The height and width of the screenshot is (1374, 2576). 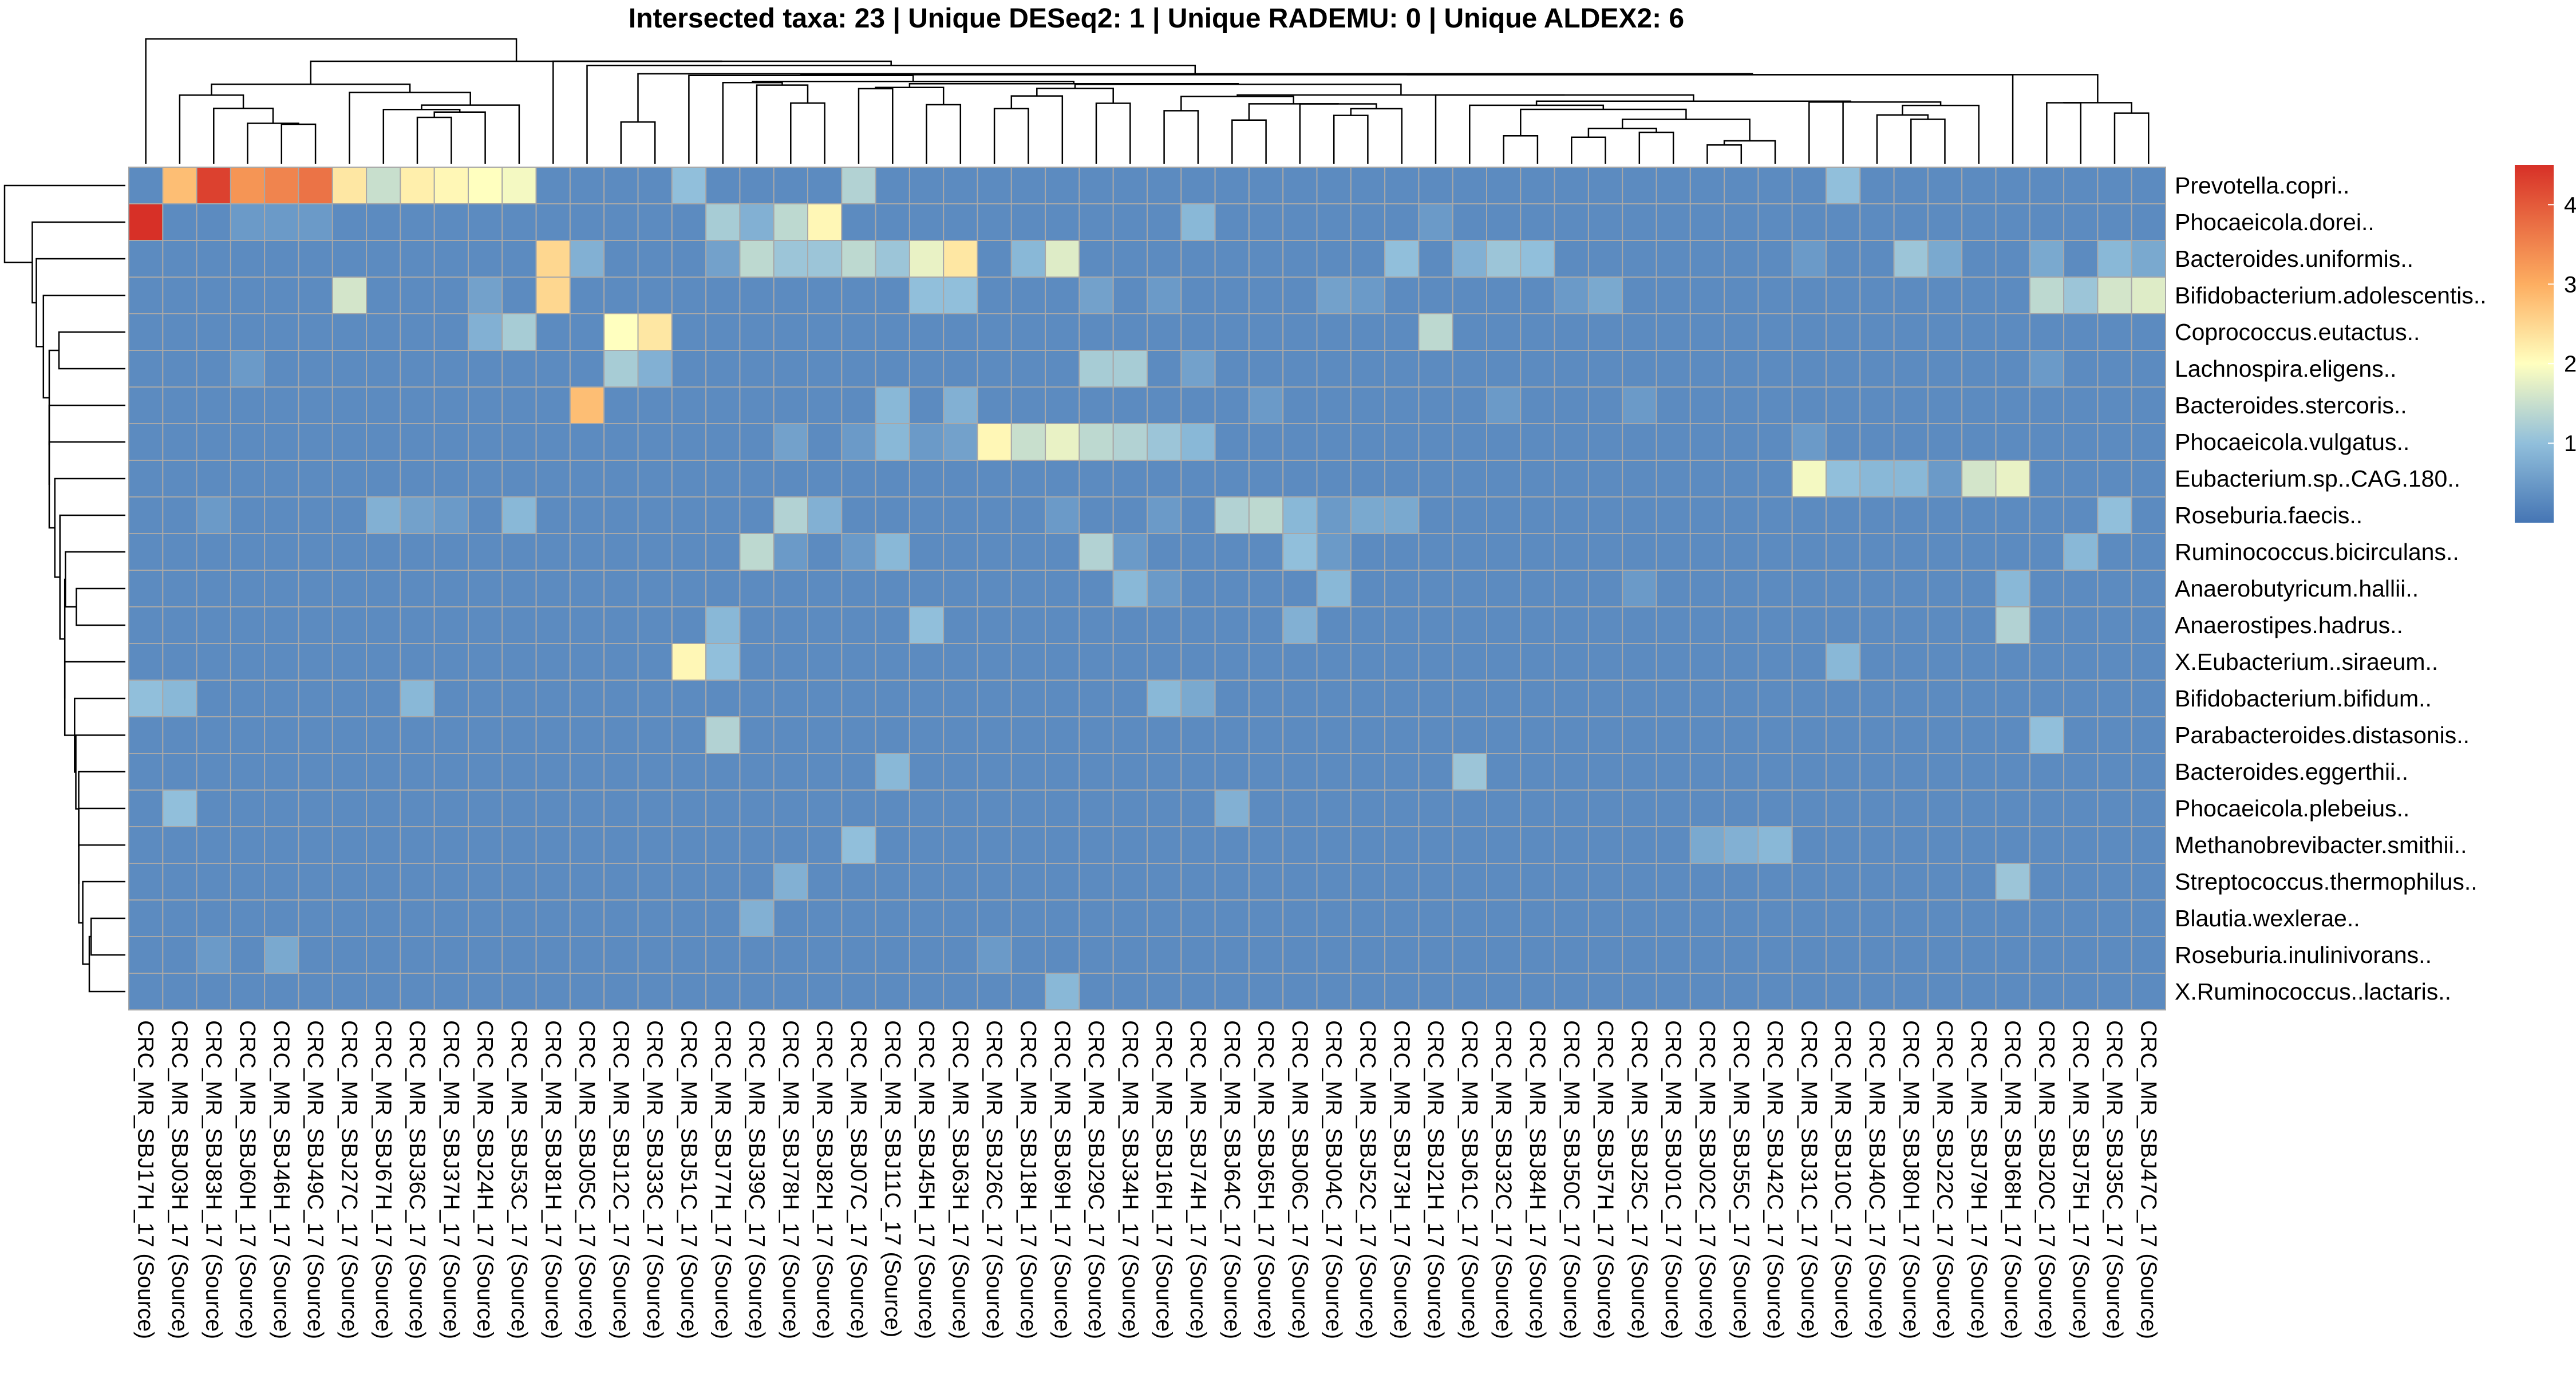 I want to click on column-label: CRC_MR_SBJ01C_17 (Source), so click(x=1673, y=1179).